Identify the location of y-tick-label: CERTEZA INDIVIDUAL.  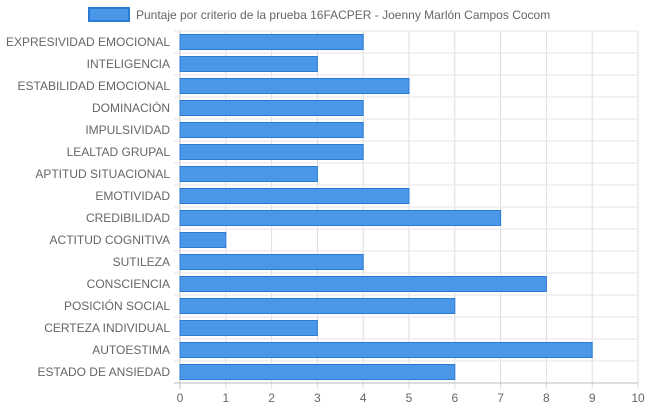
(107, 328).